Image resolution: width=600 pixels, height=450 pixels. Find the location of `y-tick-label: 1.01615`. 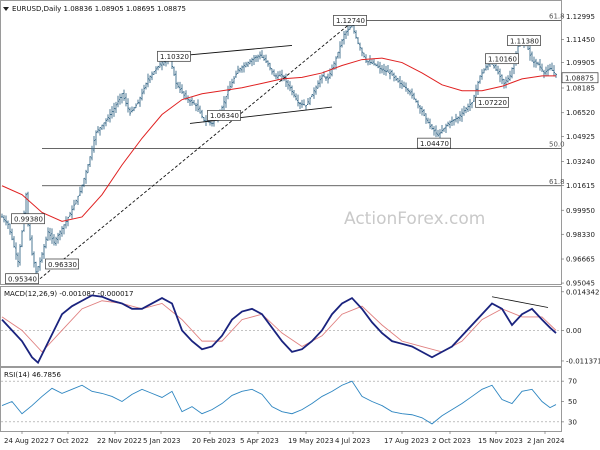

y-tick-label: 1.01615 is located at coordinates (580, 186).